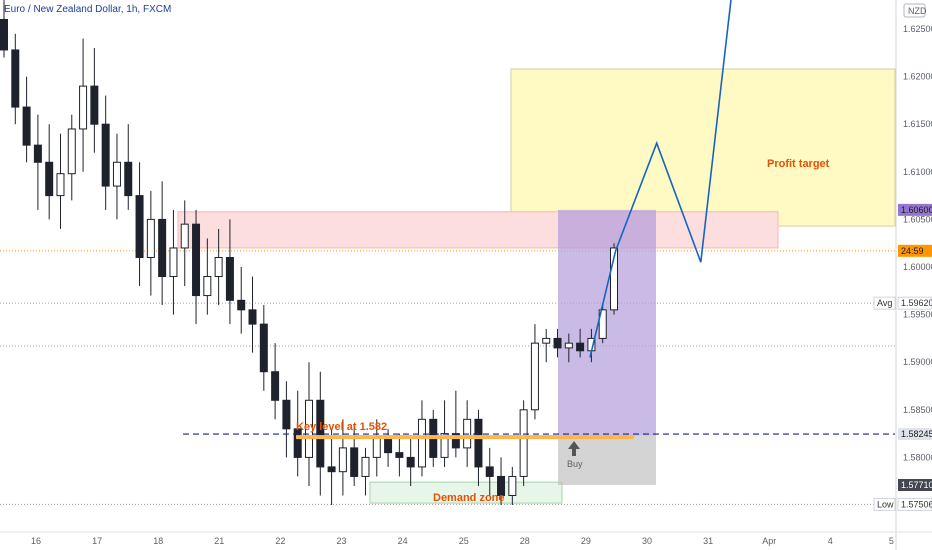 Image resolution: width=932 pixels, height=550 pixels. Describe the element at coordinates (917, 362) in the screenshot. I see `price-tick-label: 1.59000` at that location.